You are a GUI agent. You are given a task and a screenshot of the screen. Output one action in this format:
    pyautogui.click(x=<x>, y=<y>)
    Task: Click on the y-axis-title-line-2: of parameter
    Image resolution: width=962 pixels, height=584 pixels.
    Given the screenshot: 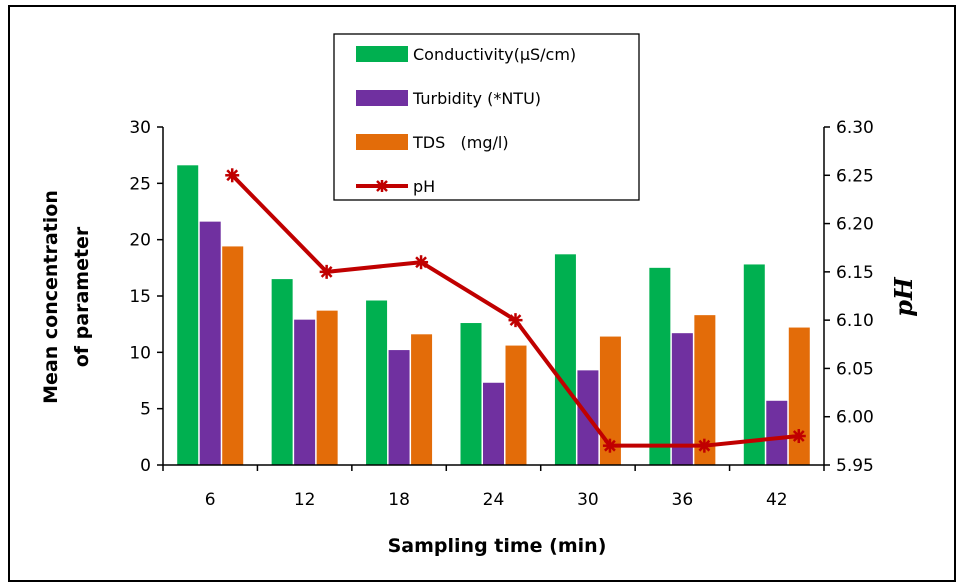 What is the action you would take?
    pyautogui.click(x=82, y=296)
    